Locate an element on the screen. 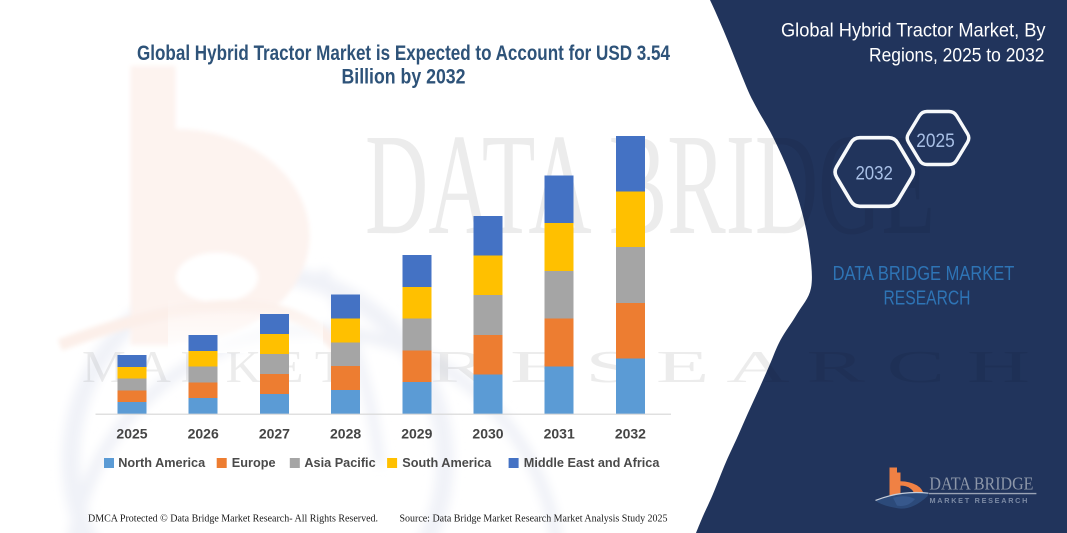 The width and height of the screenshot is (1067, 533). svg-text:Global Hybrid Tractor Market,: Global Hybrid Tractor Market, By is located at coordinates (913, 31).